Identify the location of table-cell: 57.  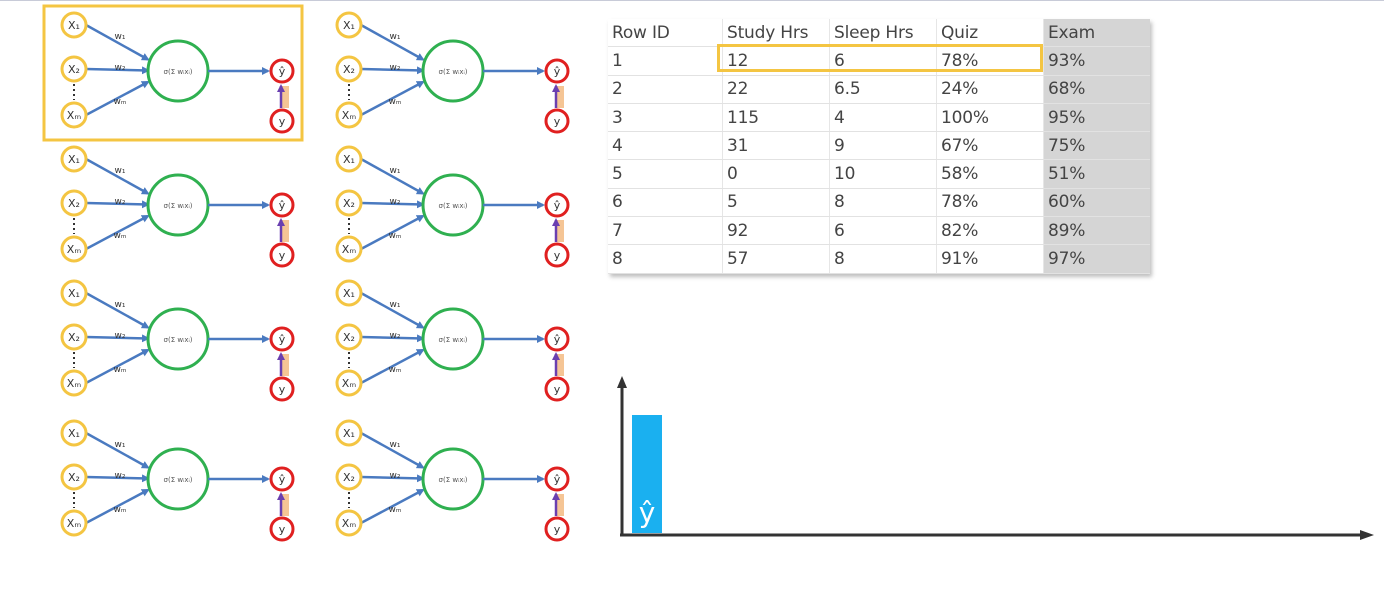
(776, 259).